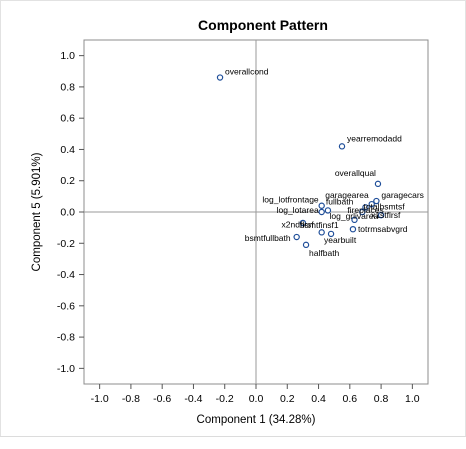 Image resolution: width=466 pixels, height=449 pixels. I want to click on y-tick-label: -0.2, so click(66, 244).